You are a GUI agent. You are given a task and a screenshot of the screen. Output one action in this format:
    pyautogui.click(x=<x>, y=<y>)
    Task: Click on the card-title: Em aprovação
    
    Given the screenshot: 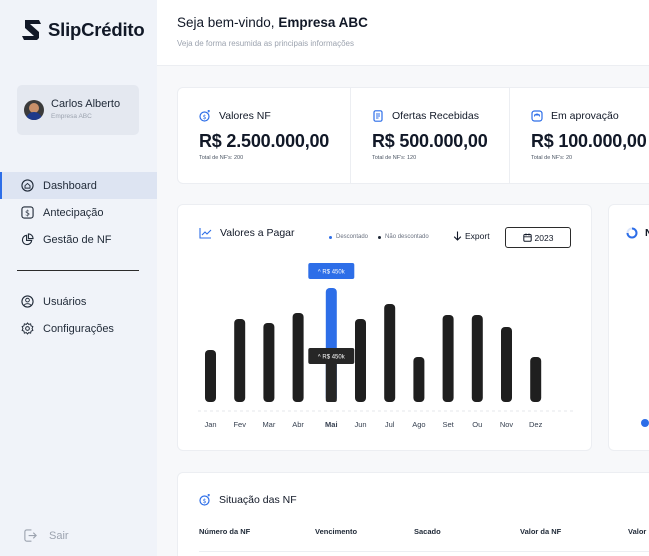 What is the action you would take?
    pyautogui.click(x=585, y=116)
    